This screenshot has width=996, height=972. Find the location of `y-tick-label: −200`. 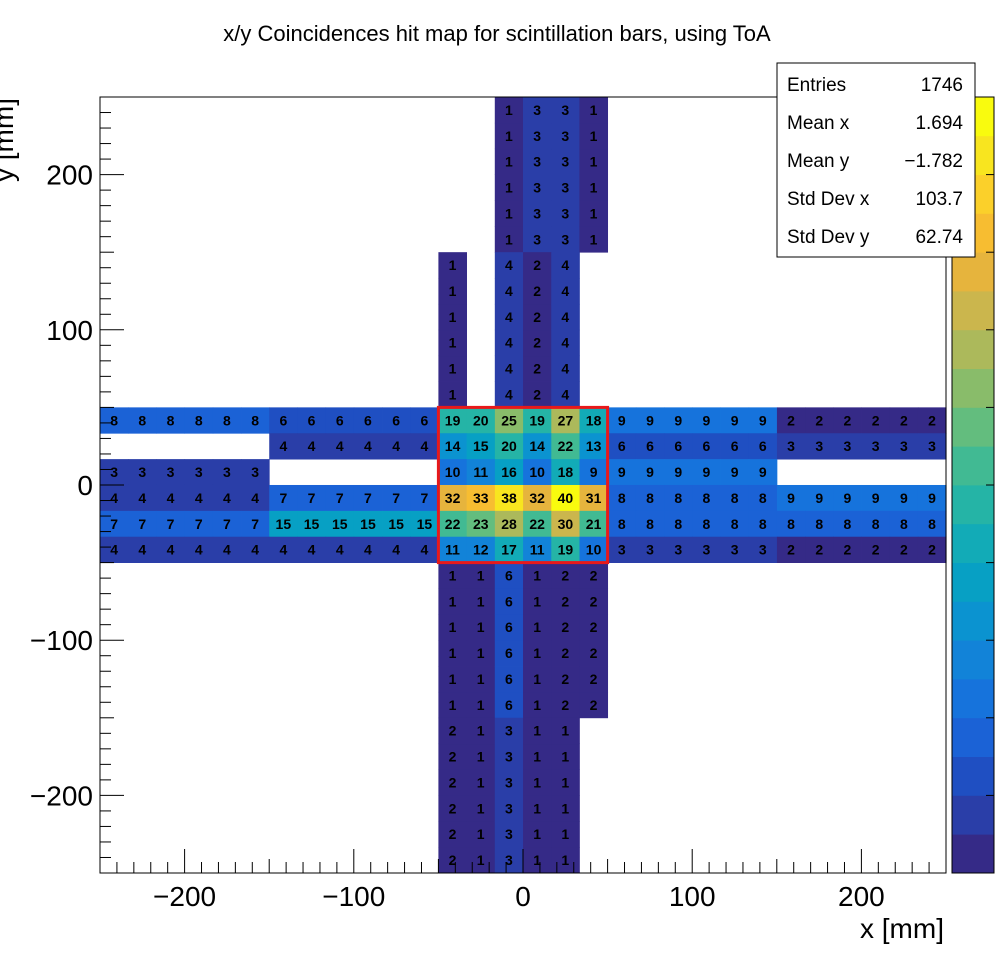

y-tick-label: −200 is located at coordinates (61, 795).